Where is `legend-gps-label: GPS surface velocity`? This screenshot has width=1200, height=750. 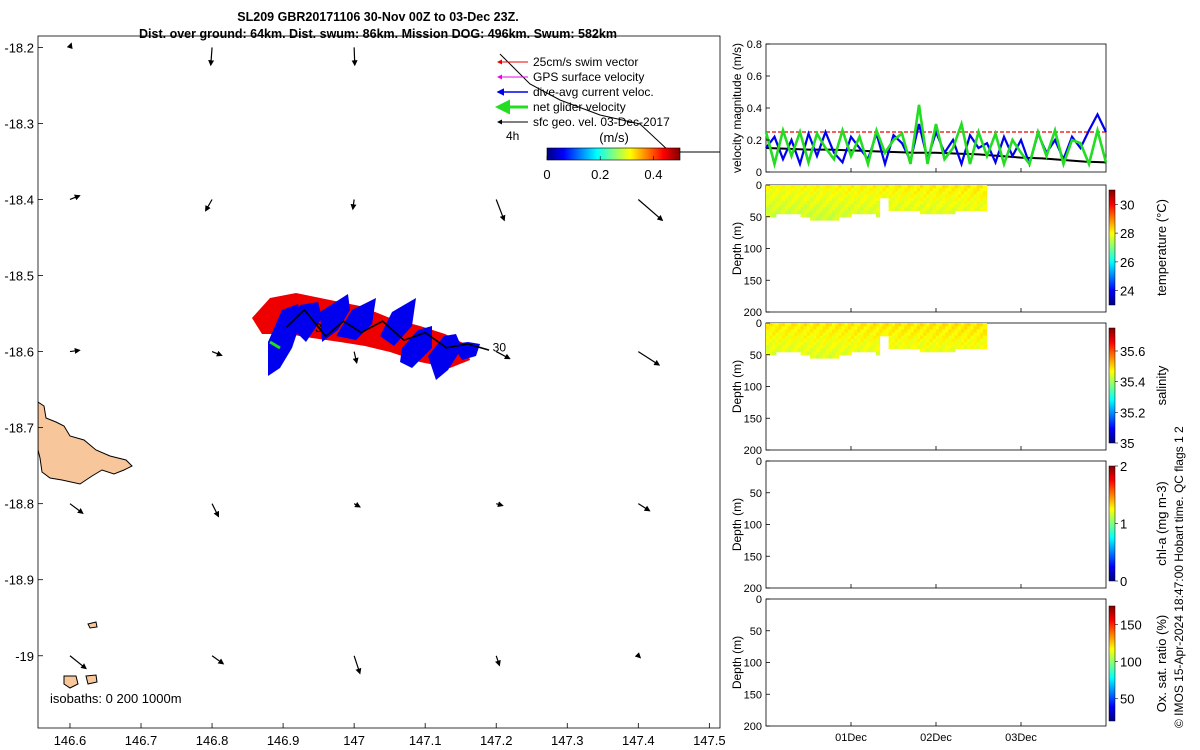 legend-gps-label: GPS surface velocity is located at coordinates (588, 77).